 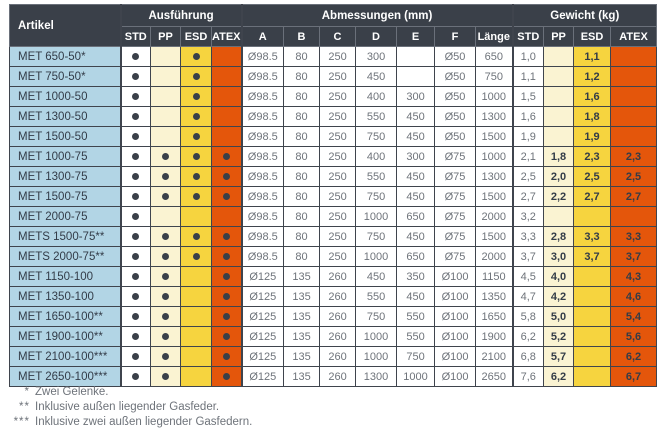 I want to click on column-header-atex: ATEX, so click(x=226, y=36).